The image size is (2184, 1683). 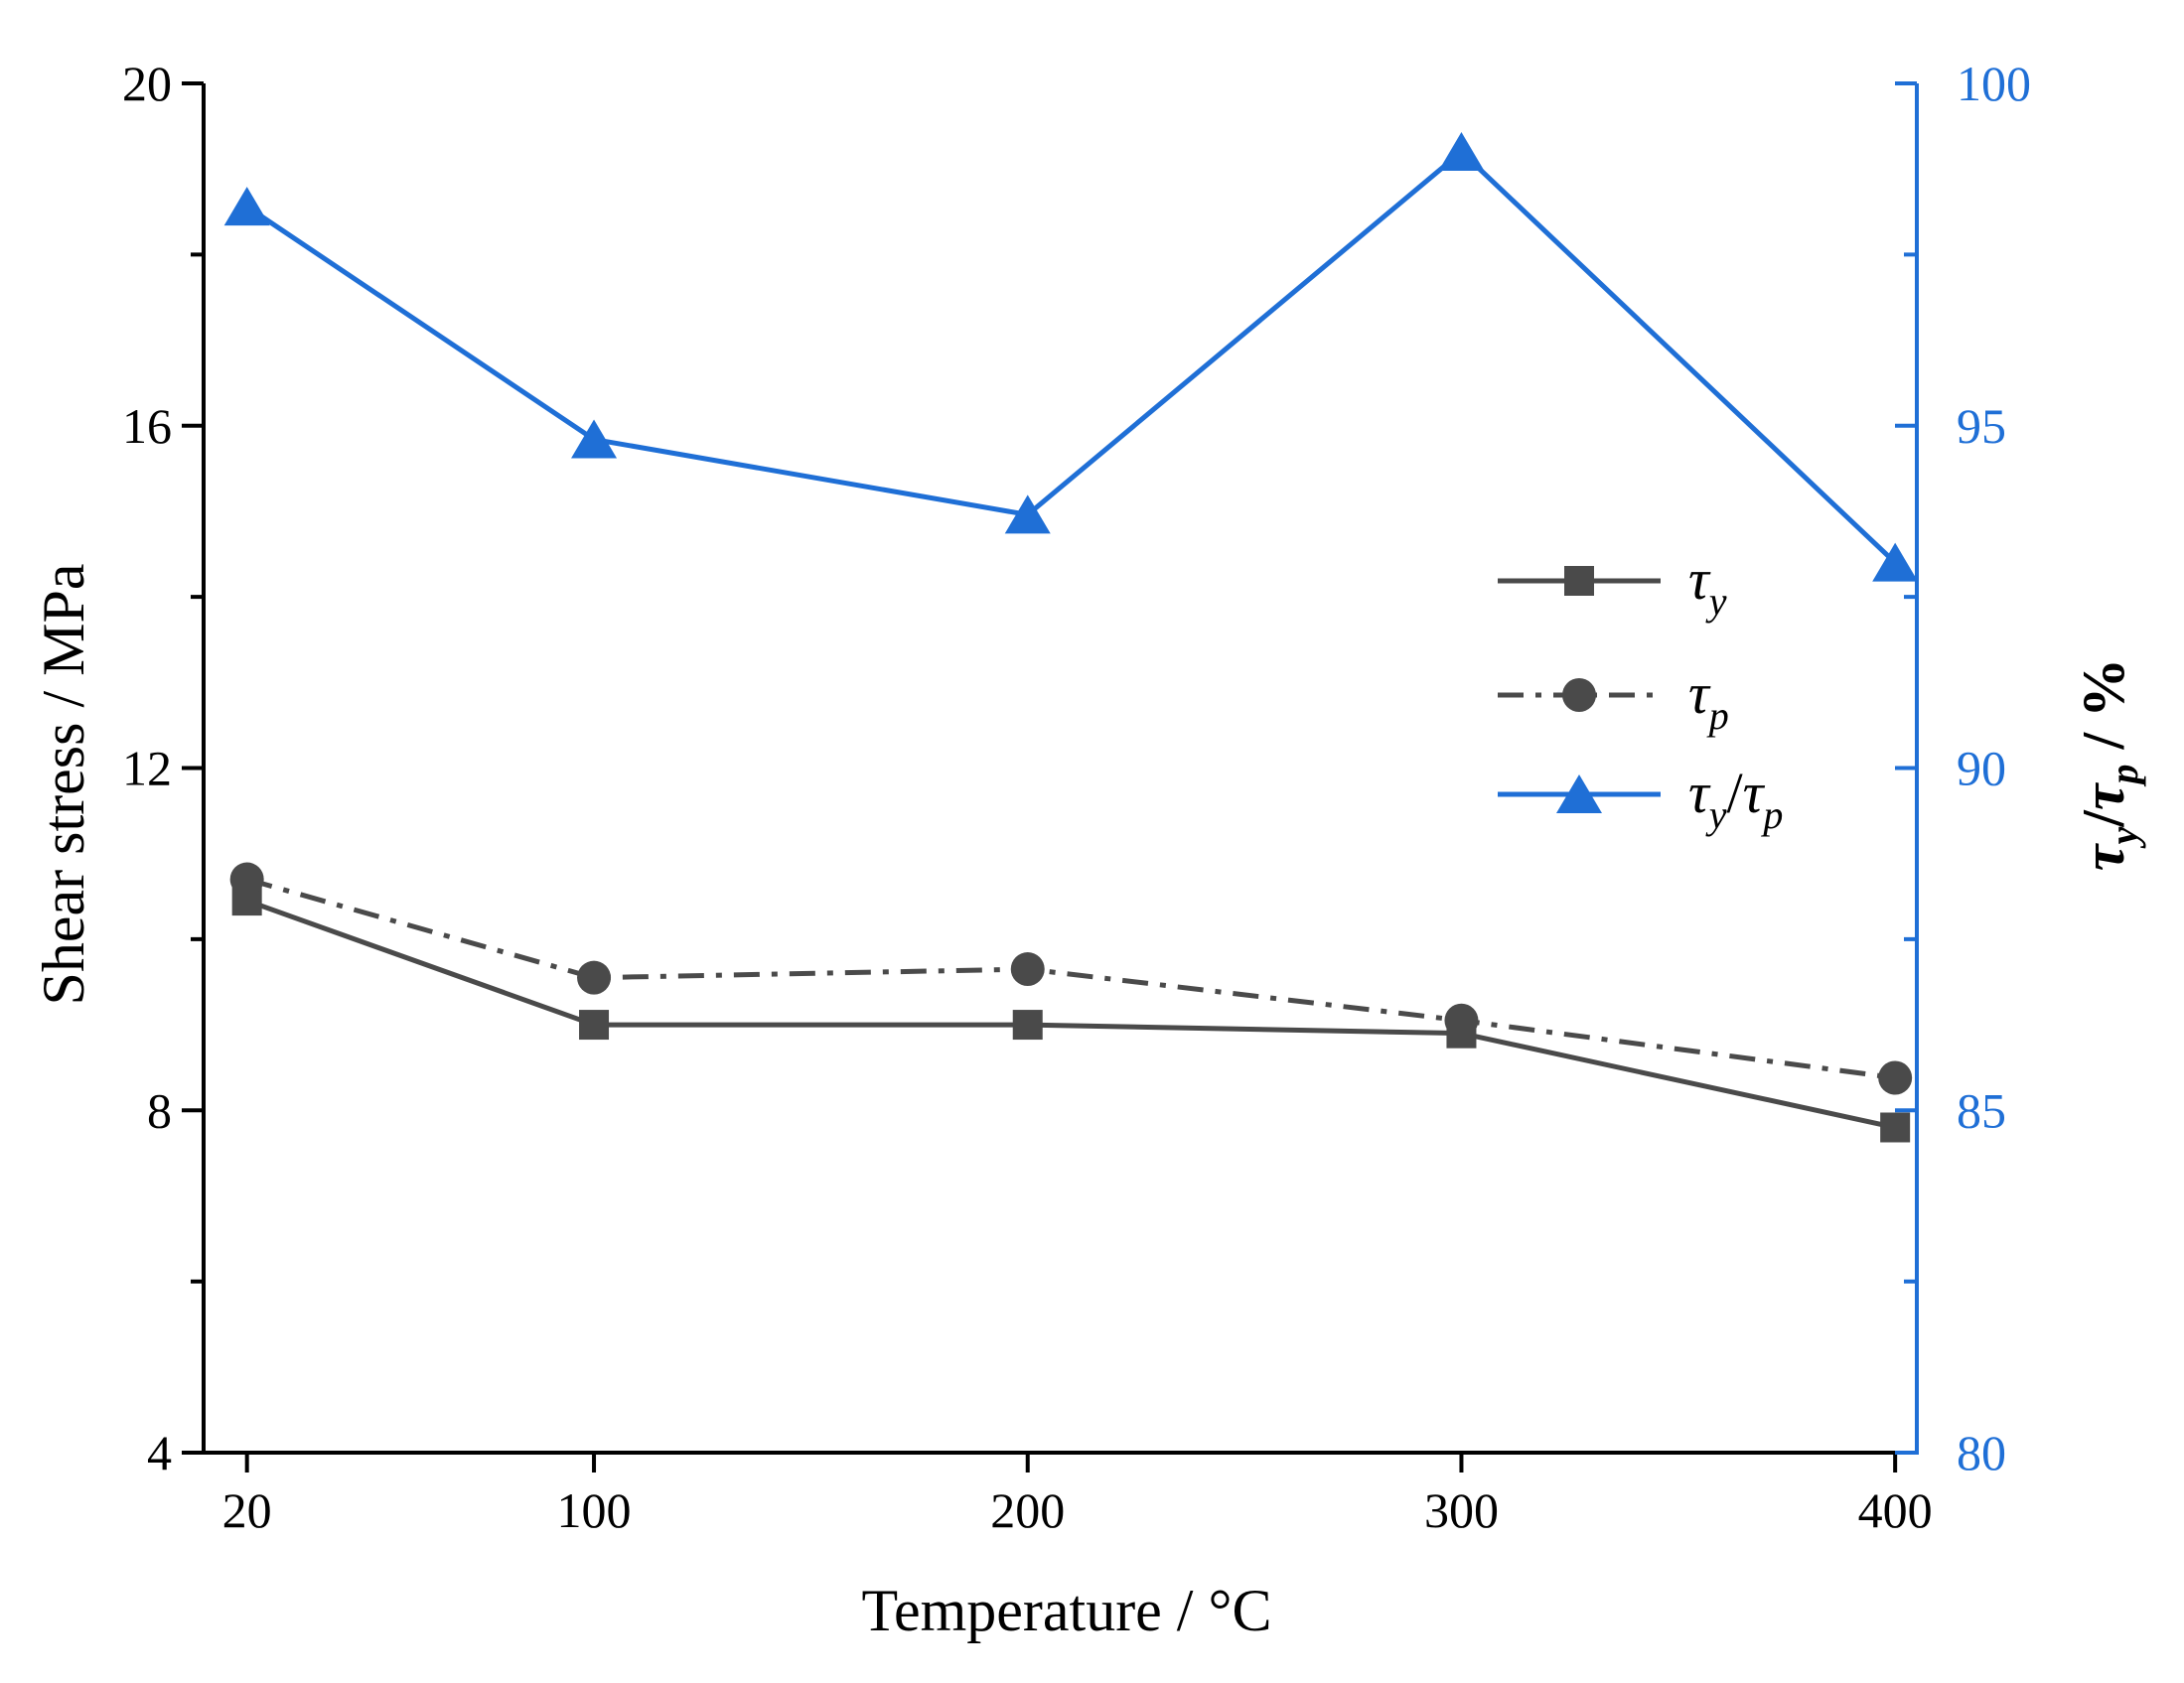 What do you see at coordinates (2103, 795) in the screenshot?
I see `y-right-sym2: τ` at bounding box center [2103, 795].